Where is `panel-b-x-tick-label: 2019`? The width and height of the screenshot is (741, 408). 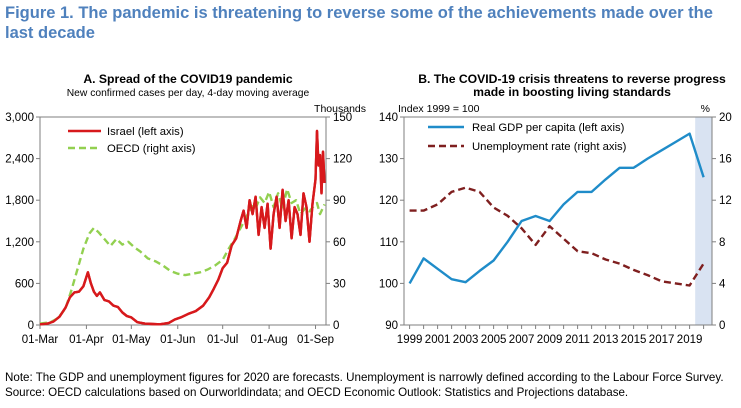
panel-b-x-tick-label: 2019 is located at coordinates (690, 340).